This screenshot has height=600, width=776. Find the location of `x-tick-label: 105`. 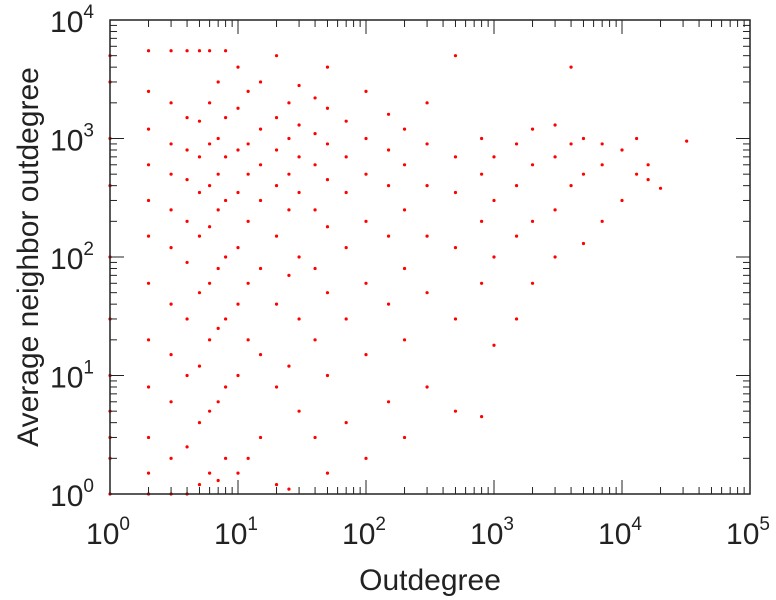

x-tick-label: 105 is located at coordinates (748, 532).